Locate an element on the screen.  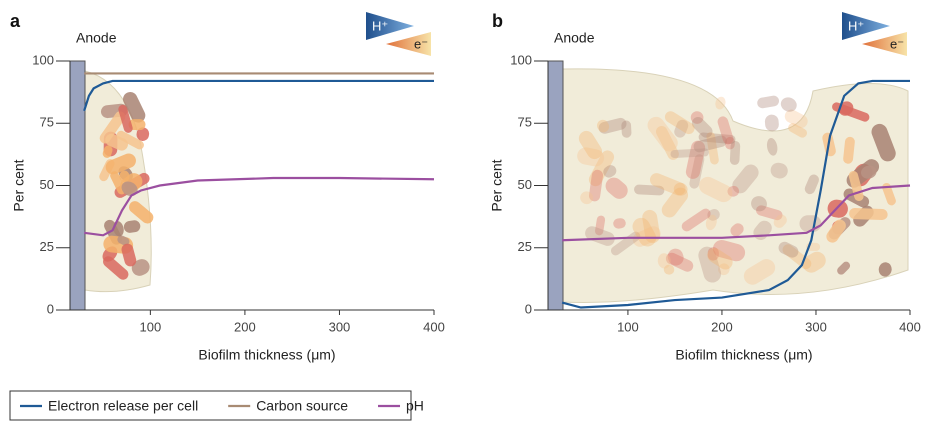
x-tick-label: 100 is located at coordinates (628, 326).